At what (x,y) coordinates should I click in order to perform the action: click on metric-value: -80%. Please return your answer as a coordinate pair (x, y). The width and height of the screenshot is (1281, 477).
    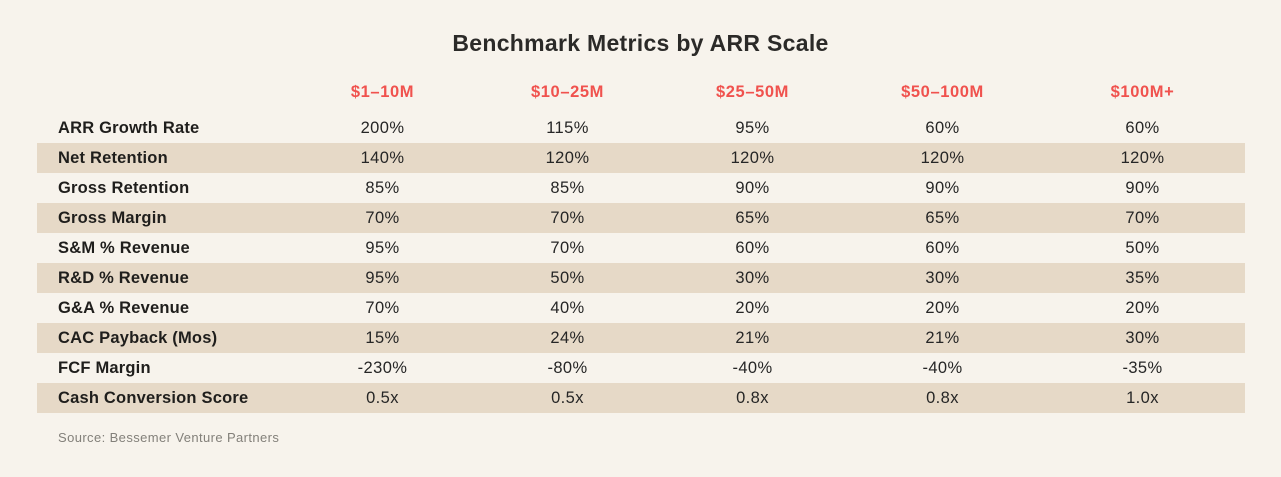
    Looking at the image, I should click on (567, 367).